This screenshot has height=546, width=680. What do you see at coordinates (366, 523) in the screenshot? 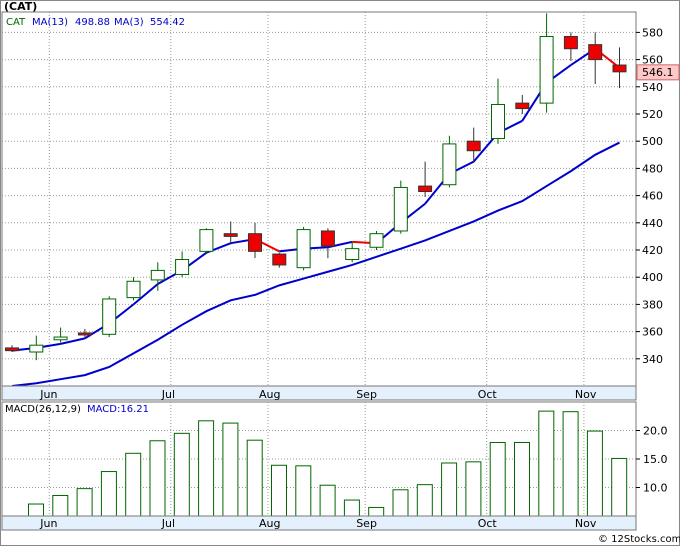
I see `macd-month-label: Sep` at bounding box center [366, 523].